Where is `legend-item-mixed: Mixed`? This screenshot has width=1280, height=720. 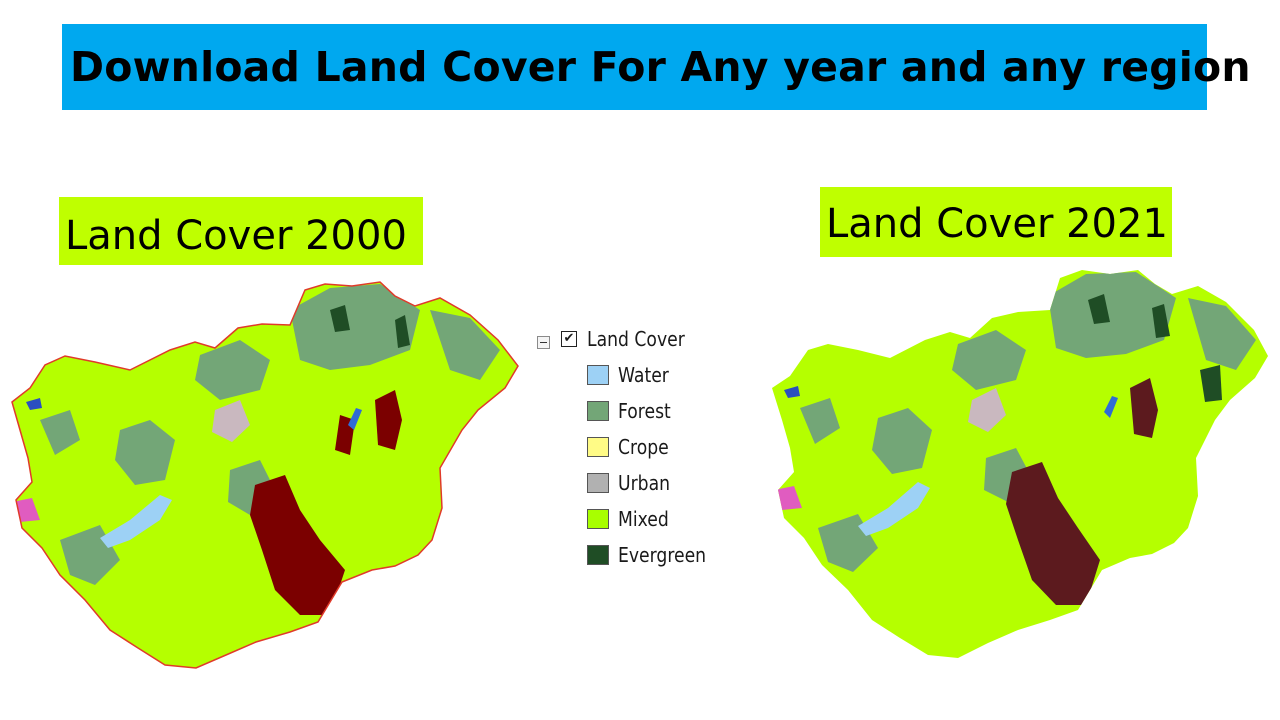
legend-item-mixed: Mixed is located at coordinates (632, 519).